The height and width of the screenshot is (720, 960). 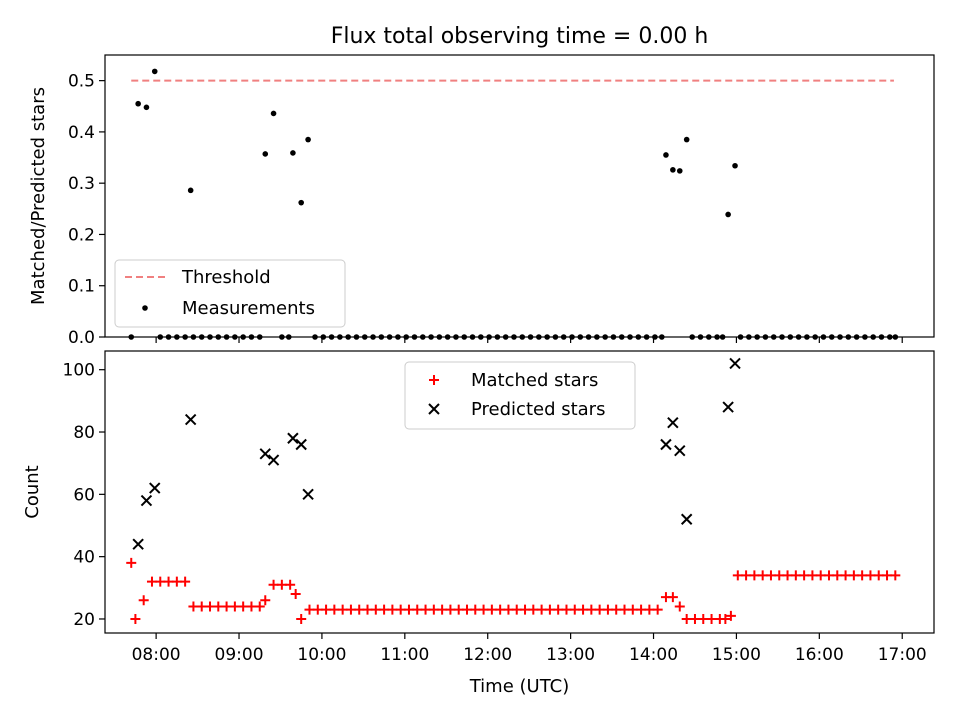 What do you see at coordinates (534, 380) in the screenshot?
I see `legend-matched-label: Matched stars` at bounding box center [534, 380].